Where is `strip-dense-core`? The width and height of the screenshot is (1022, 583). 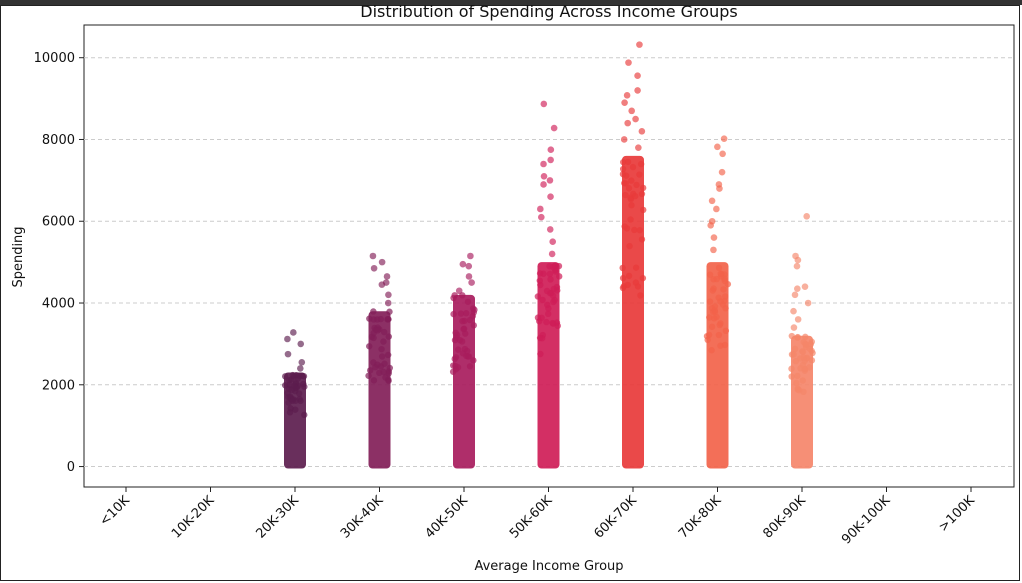 strip-dense-core is located at coordinates (379, 390).